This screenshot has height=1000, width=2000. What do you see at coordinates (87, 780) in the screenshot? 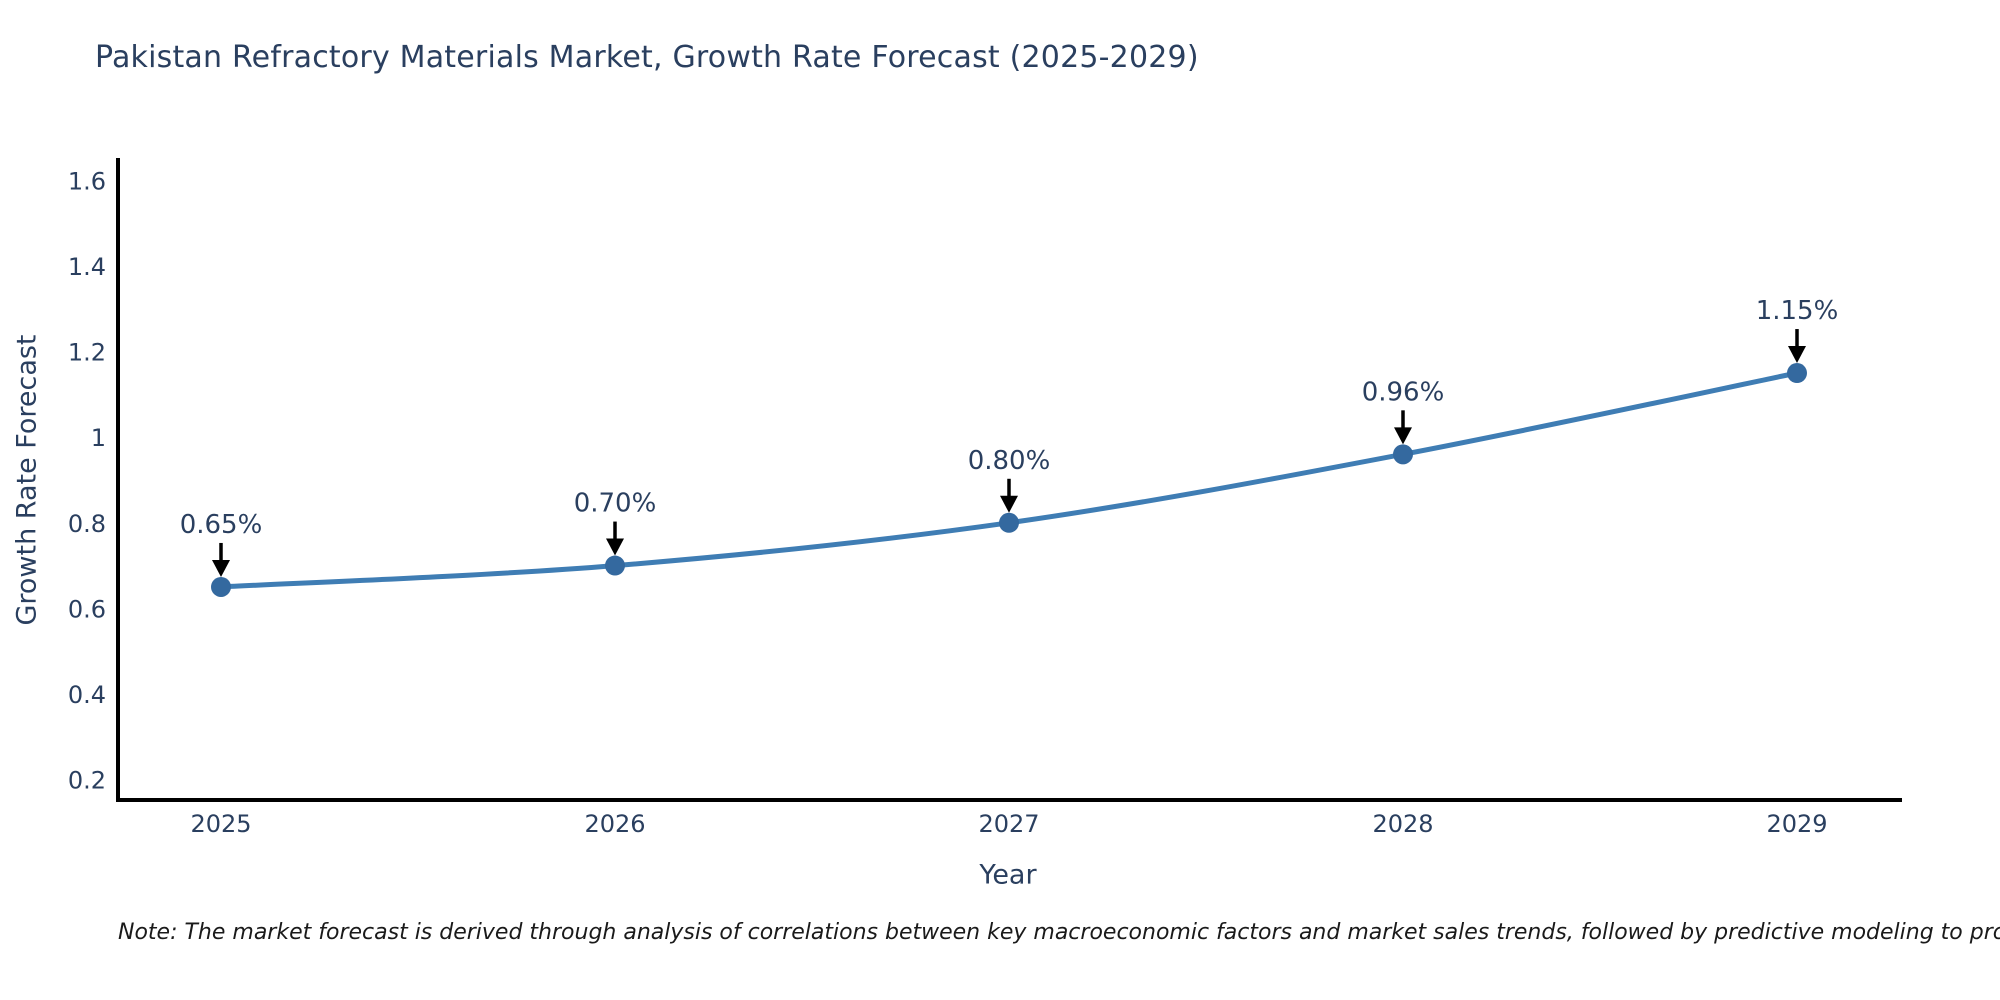
I see `y-tick-label: 0.2` at bounding box center [87, 780].